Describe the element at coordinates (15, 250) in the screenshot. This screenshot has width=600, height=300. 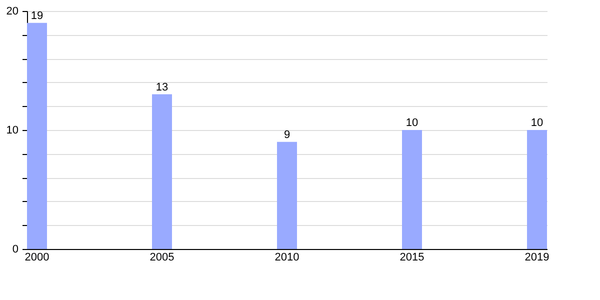
I see `y-tick-label: 0` at that location.